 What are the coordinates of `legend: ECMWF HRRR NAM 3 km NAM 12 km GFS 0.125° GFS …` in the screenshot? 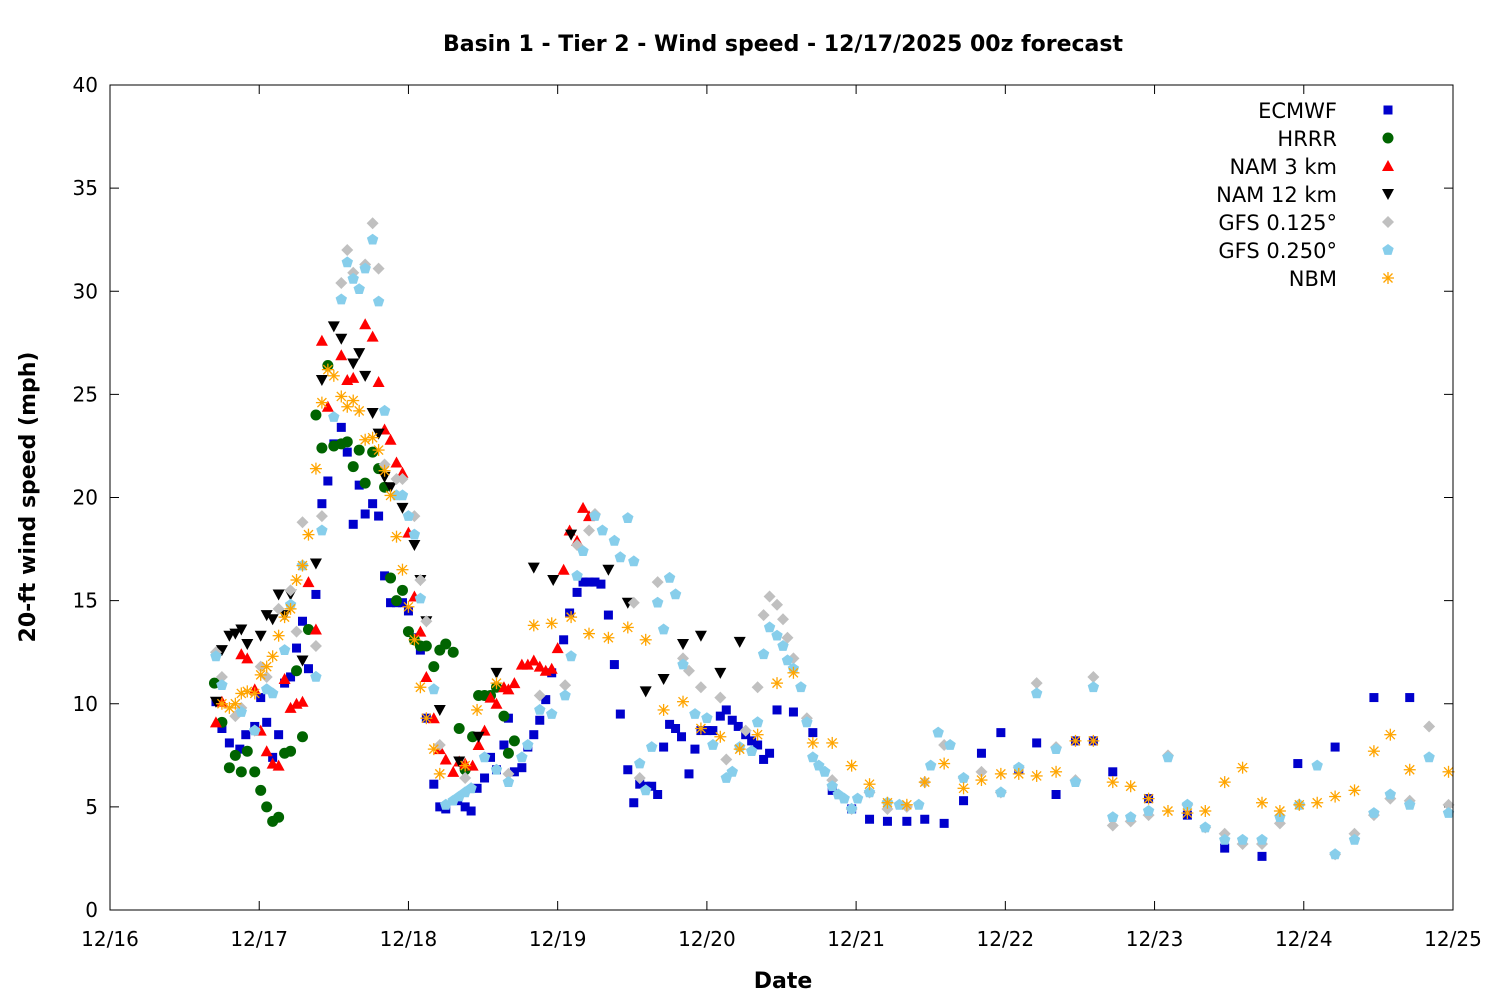 It's located at (1305, 195).